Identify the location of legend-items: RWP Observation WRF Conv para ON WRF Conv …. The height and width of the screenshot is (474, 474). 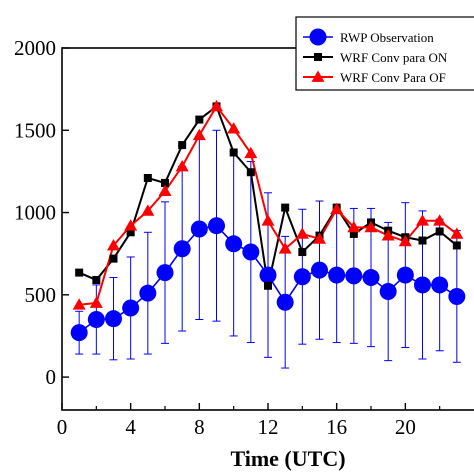
(375, 56).